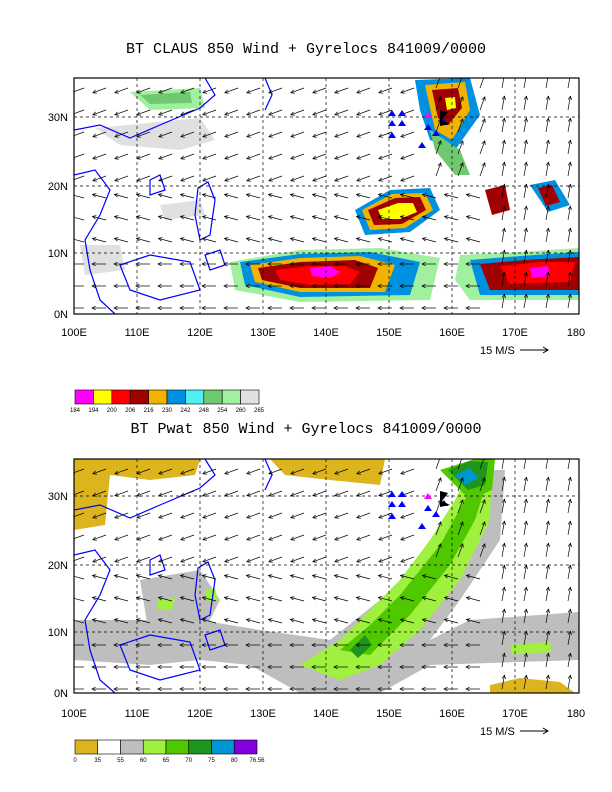 Image resolution: width=612 pixels, height=792 pixels. Describe the element at coordinates (58, 216) in the screenshot. I see `top-y-axis-labels: 0N 10N 20N 30N` at that location.